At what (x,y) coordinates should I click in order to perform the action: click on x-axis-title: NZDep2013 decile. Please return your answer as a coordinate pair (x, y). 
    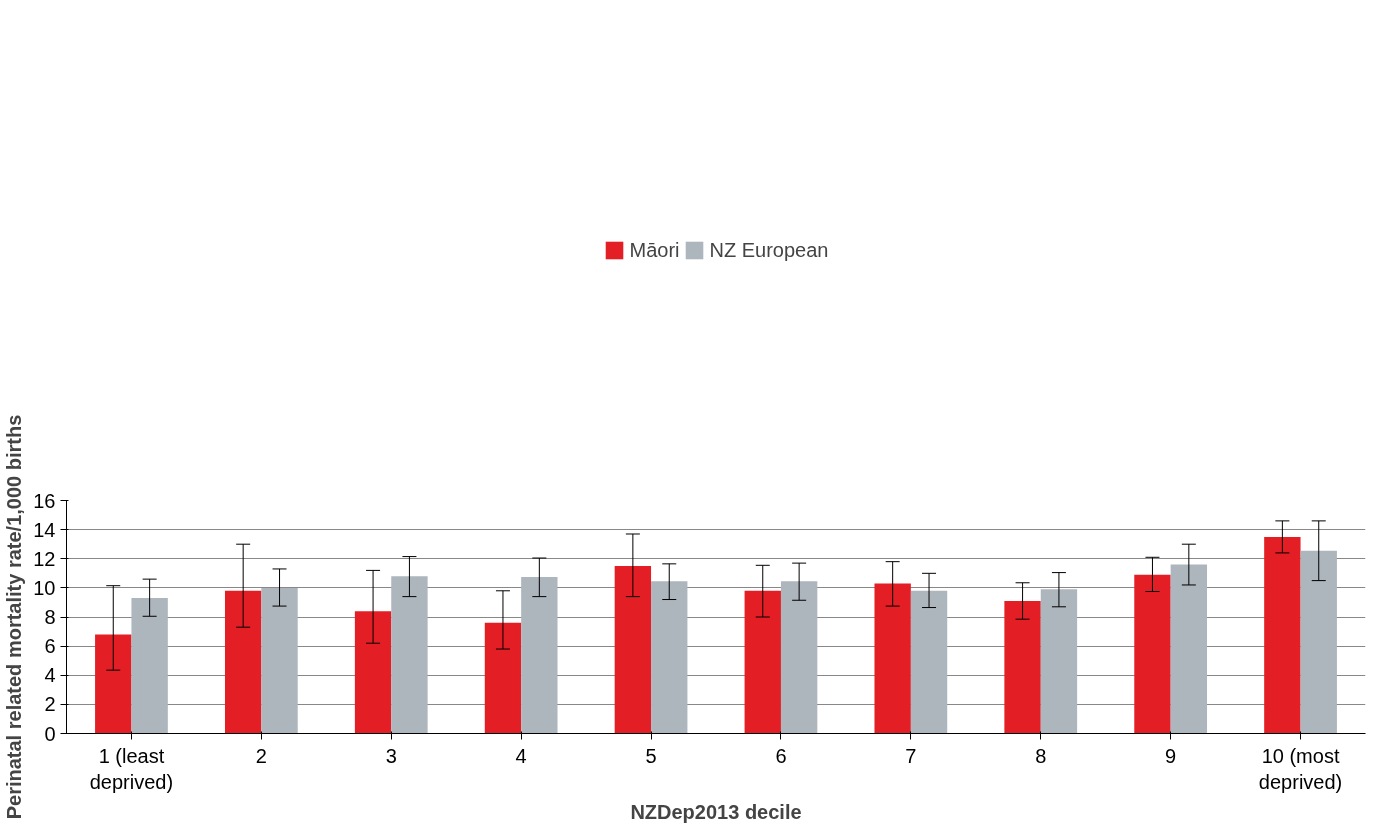
    Looking at the image, I should click on (716, 811).